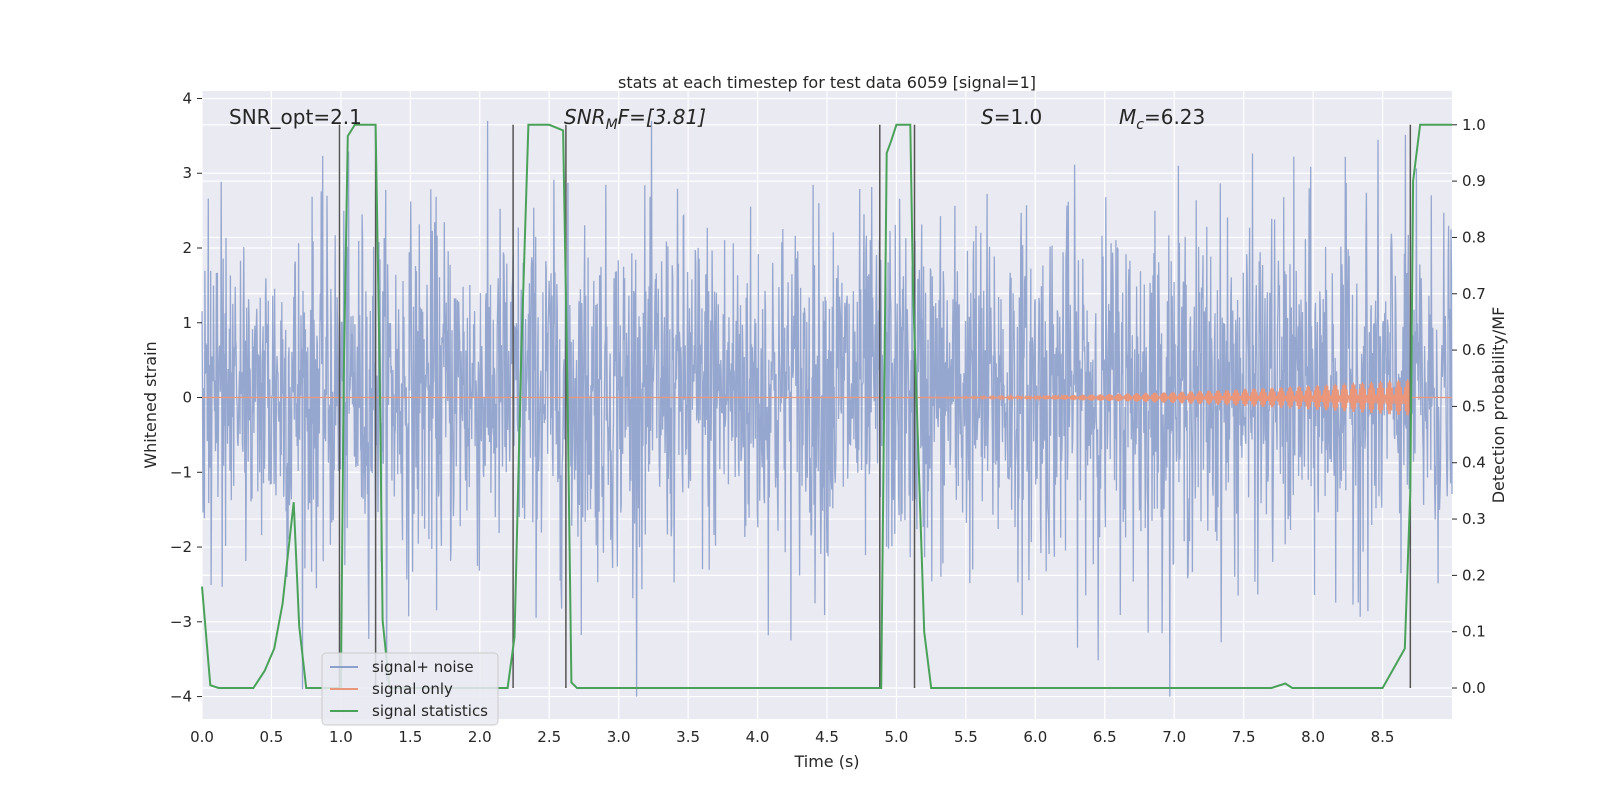 The width and height of the screenshot is (1600, 800). Describe the element at coordinates (1474, 181) in the screenshot. I see `y2-tick-label: 0.9` at that location.